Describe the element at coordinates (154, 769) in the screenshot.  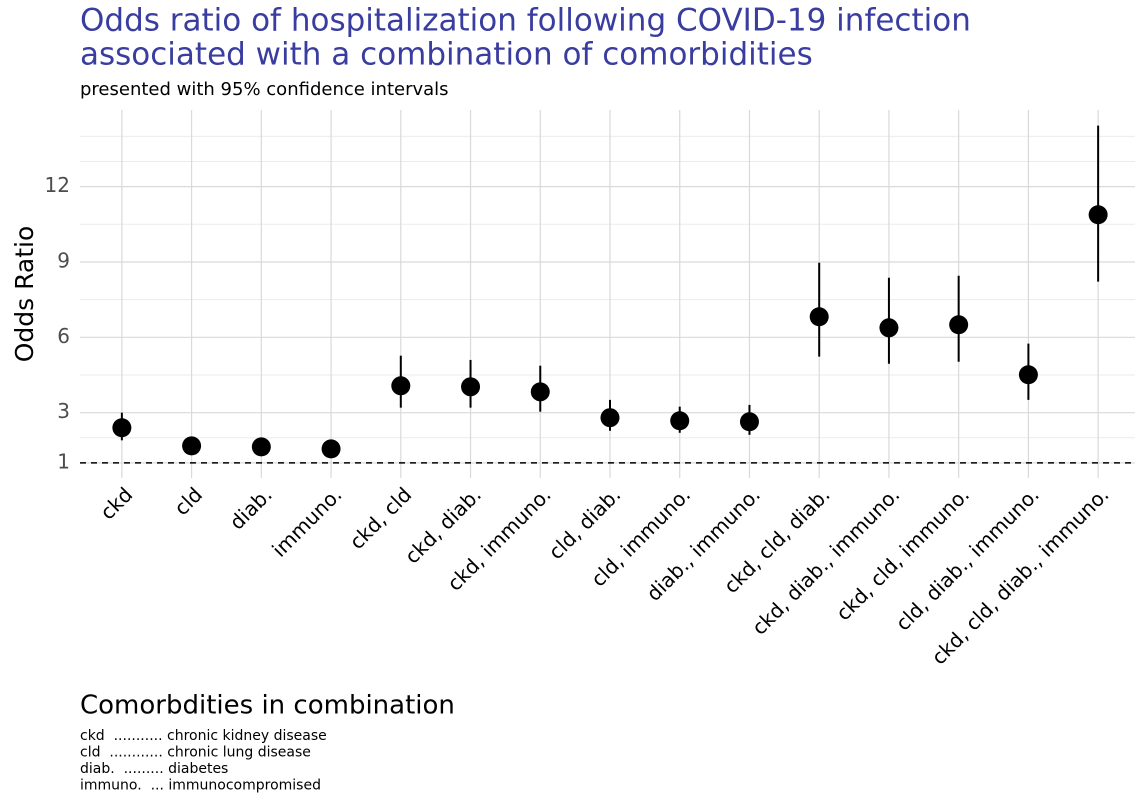
I see `caption-line: diab. ......... diabetes` at that location.